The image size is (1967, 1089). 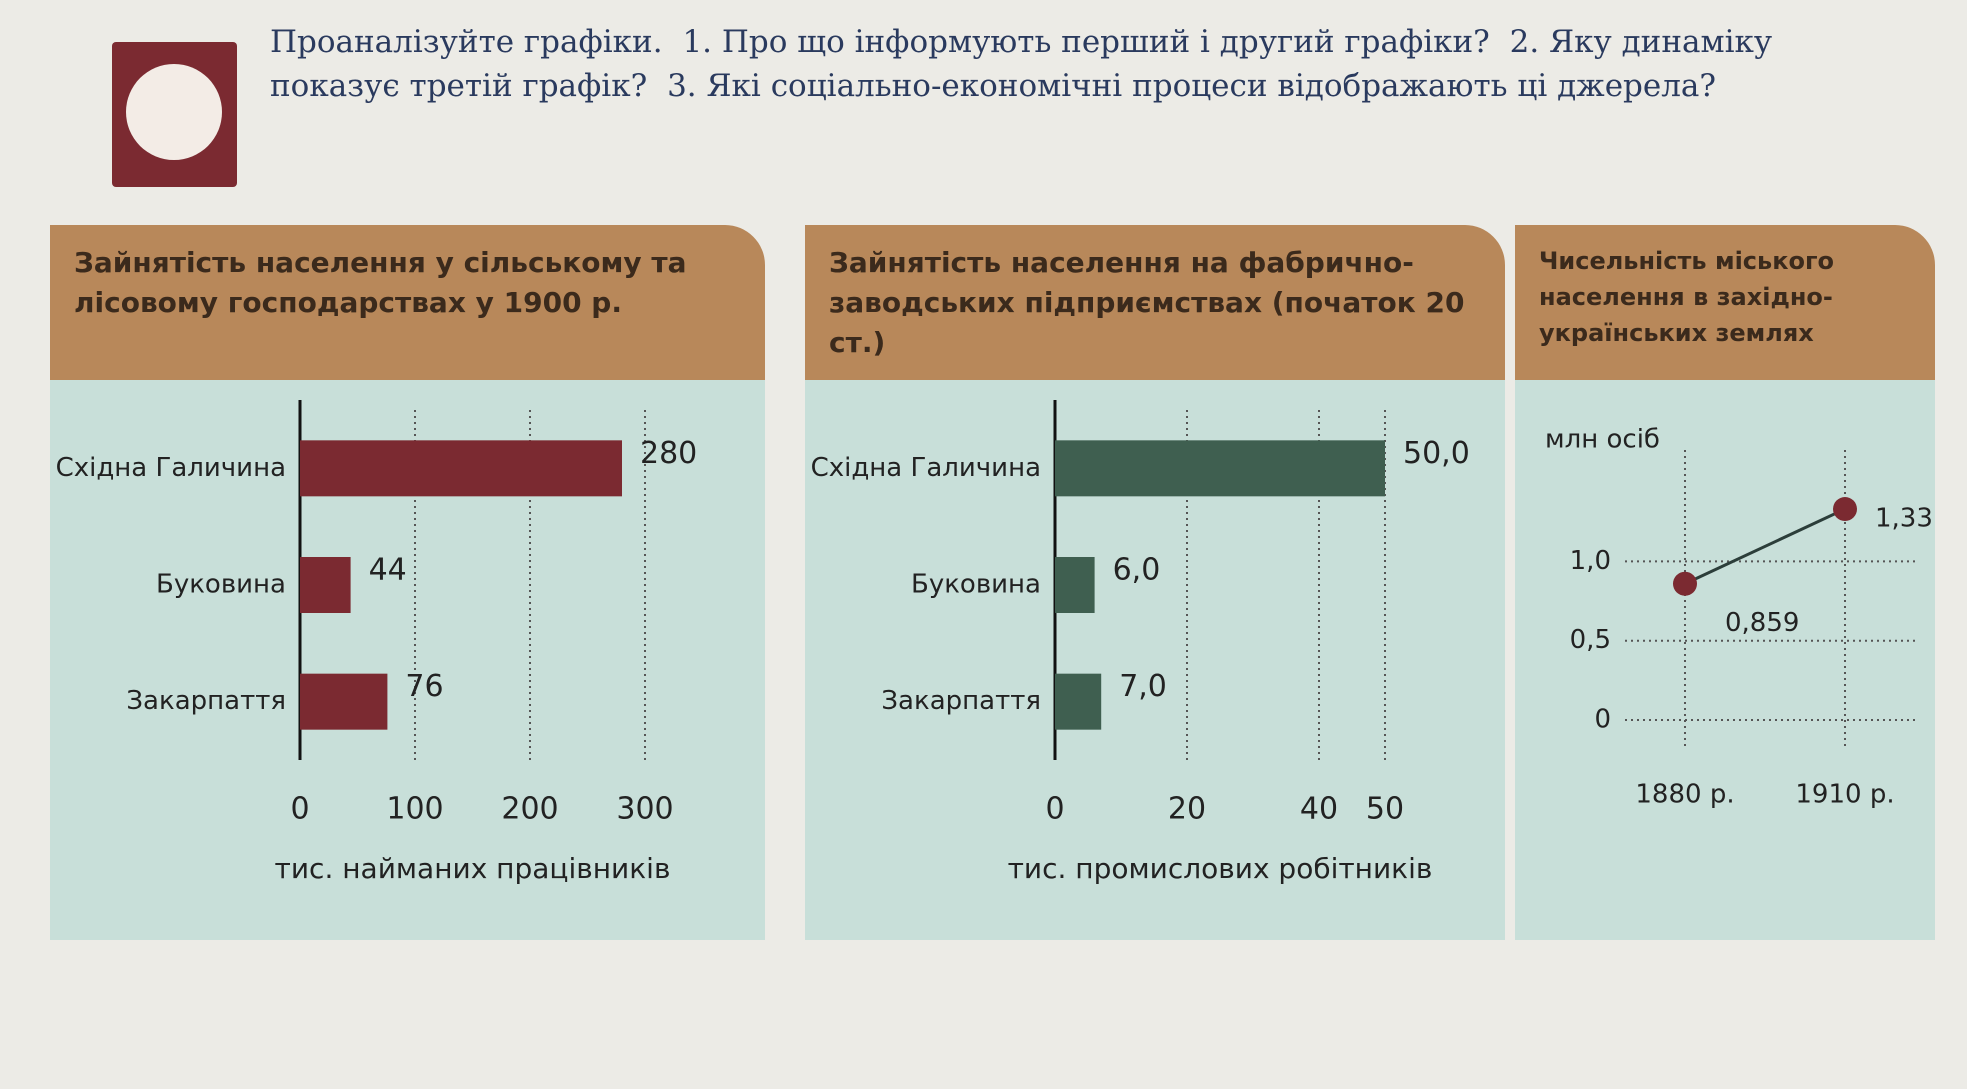 What do you see at coordinates (668, 453) in the screenshot?
I see `value-label: 280` at bounding box center [668, 453].